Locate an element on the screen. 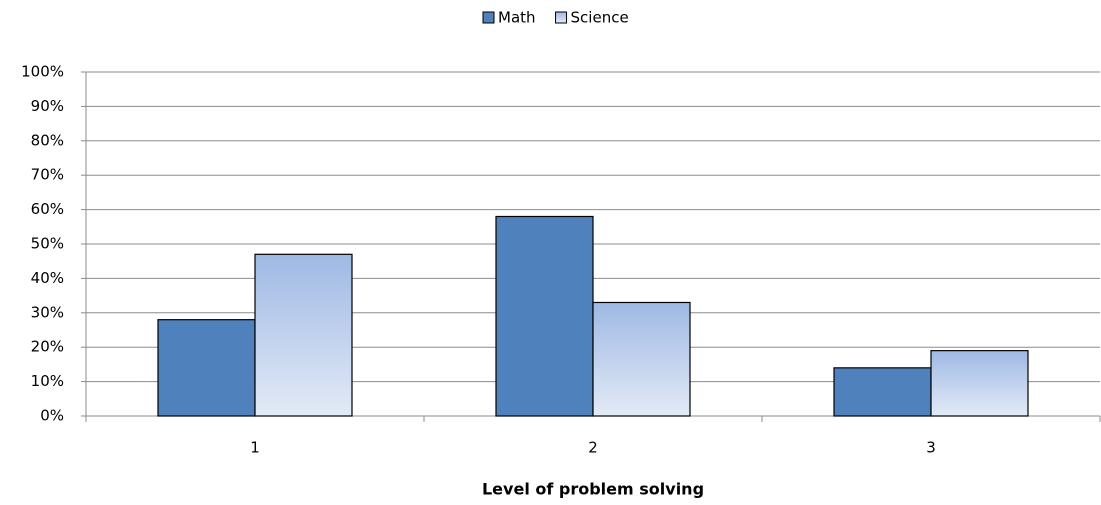 The image size is (1101, 505). y-tick-label: 50% is located at coordinates (47, 244).